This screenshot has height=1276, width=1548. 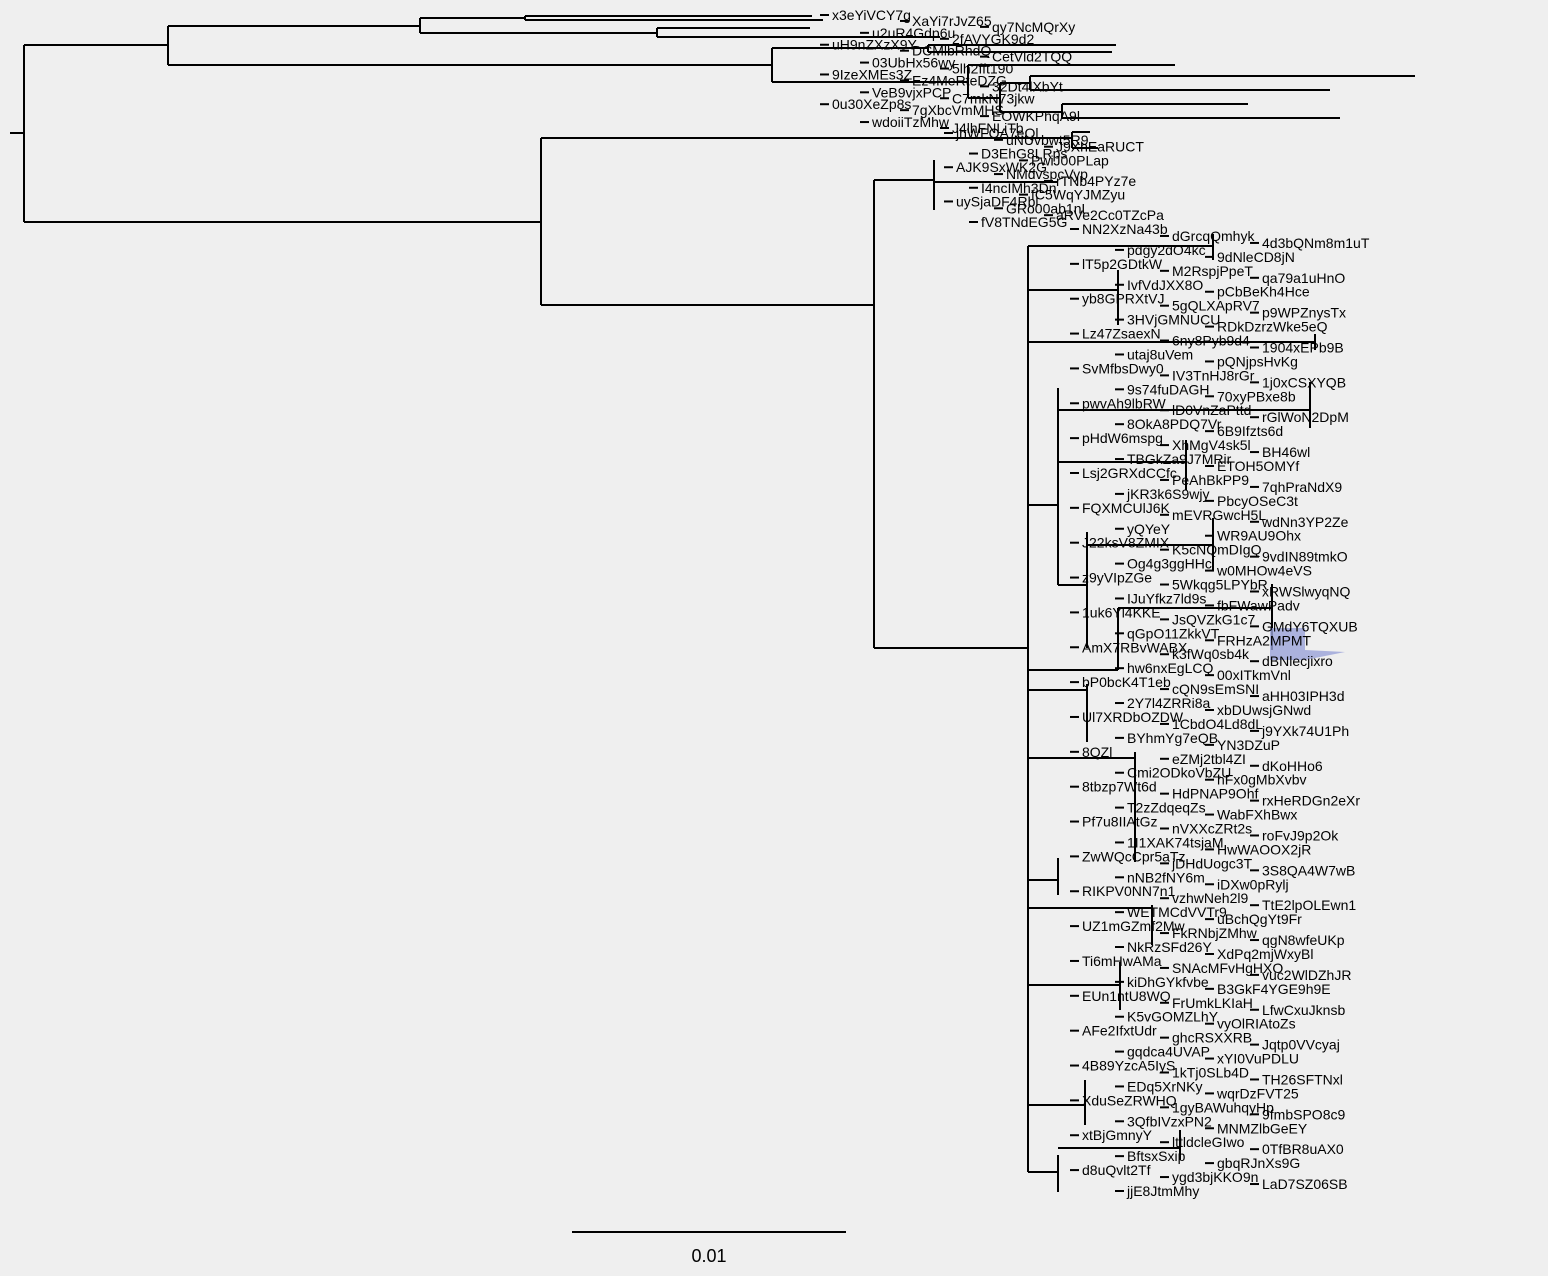 I want to click on leaf-label: 6B9Ifzts6d, so click(x=1250, y=431).